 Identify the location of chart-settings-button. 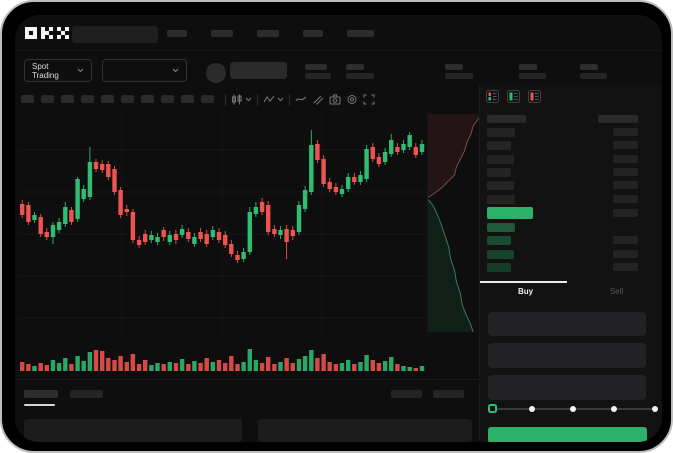
(352, 99).